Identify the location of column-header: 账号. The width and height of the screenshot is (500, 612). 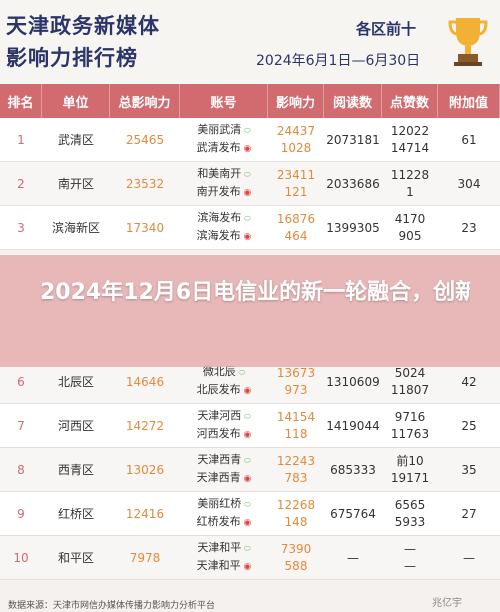
(224, 101).